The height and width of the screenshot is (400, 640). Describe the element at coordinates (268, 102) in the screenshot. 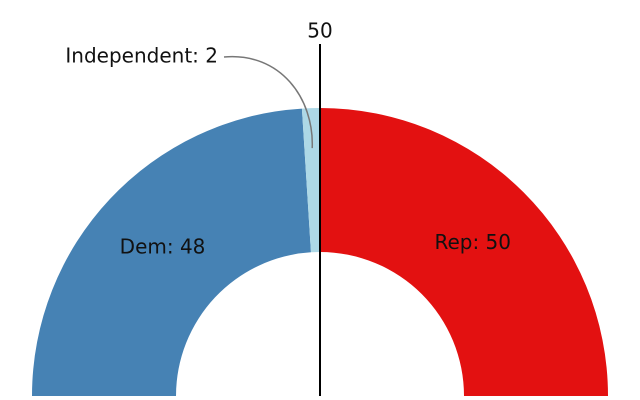

I see `leader-line` at that location.